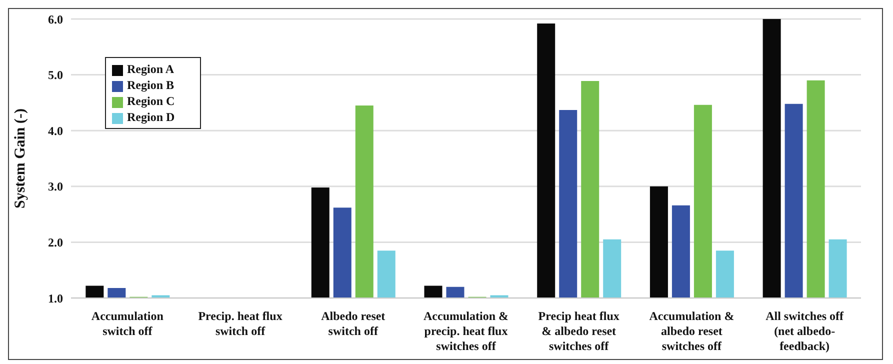 The width and height of the screenshot is (893, 364). I want to click on y-tick-label: 5.0, so click(55, 75).